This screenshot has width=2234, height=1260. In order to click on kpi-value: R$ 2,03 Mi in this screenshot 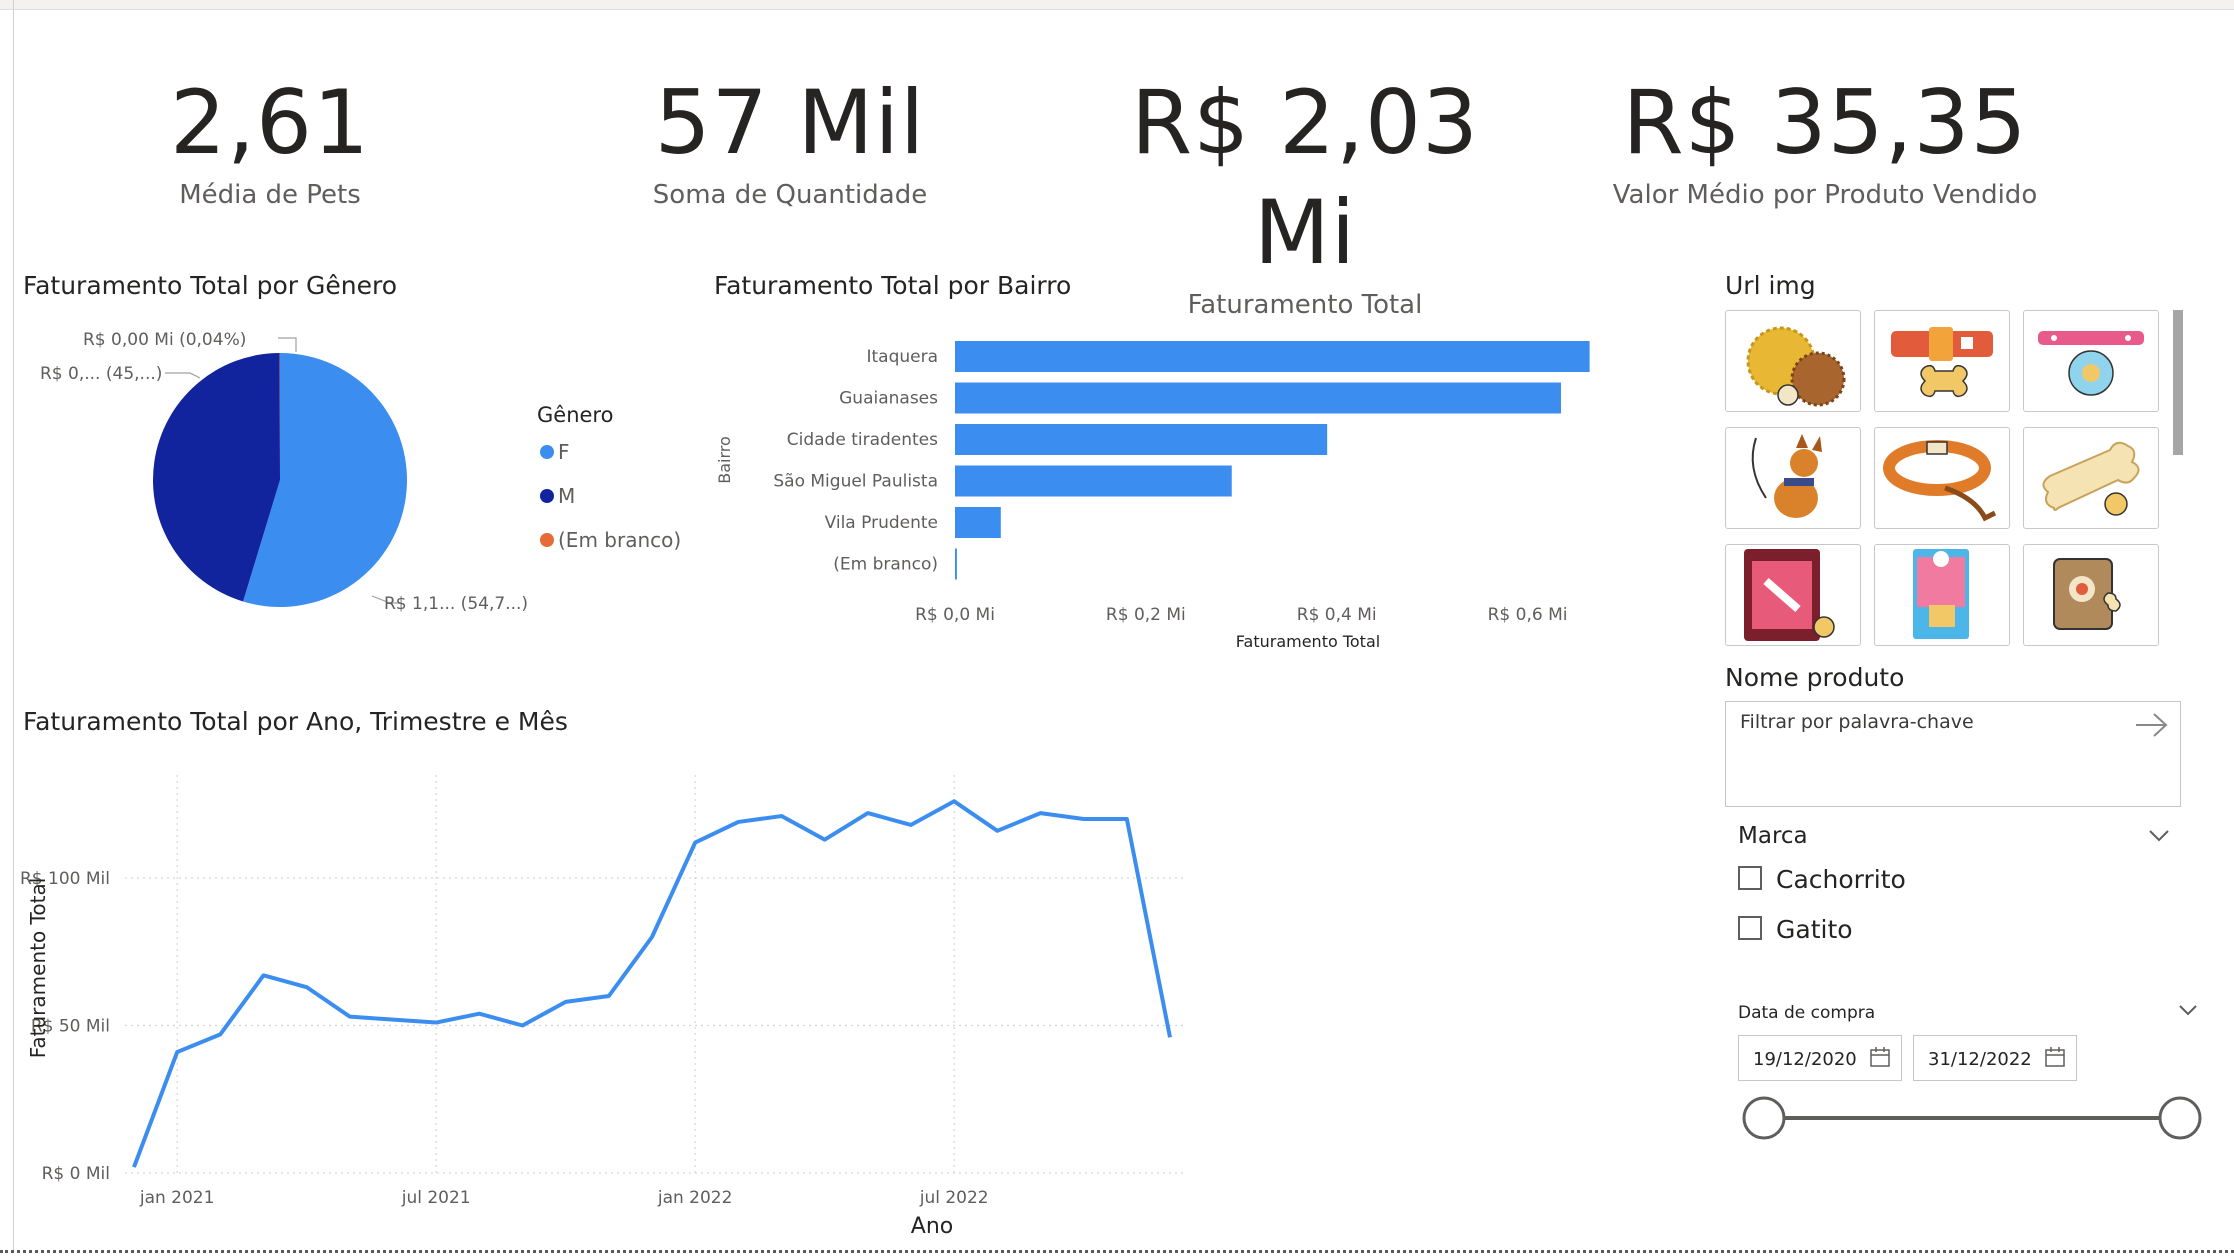, I will do `click(1305, 177)`.